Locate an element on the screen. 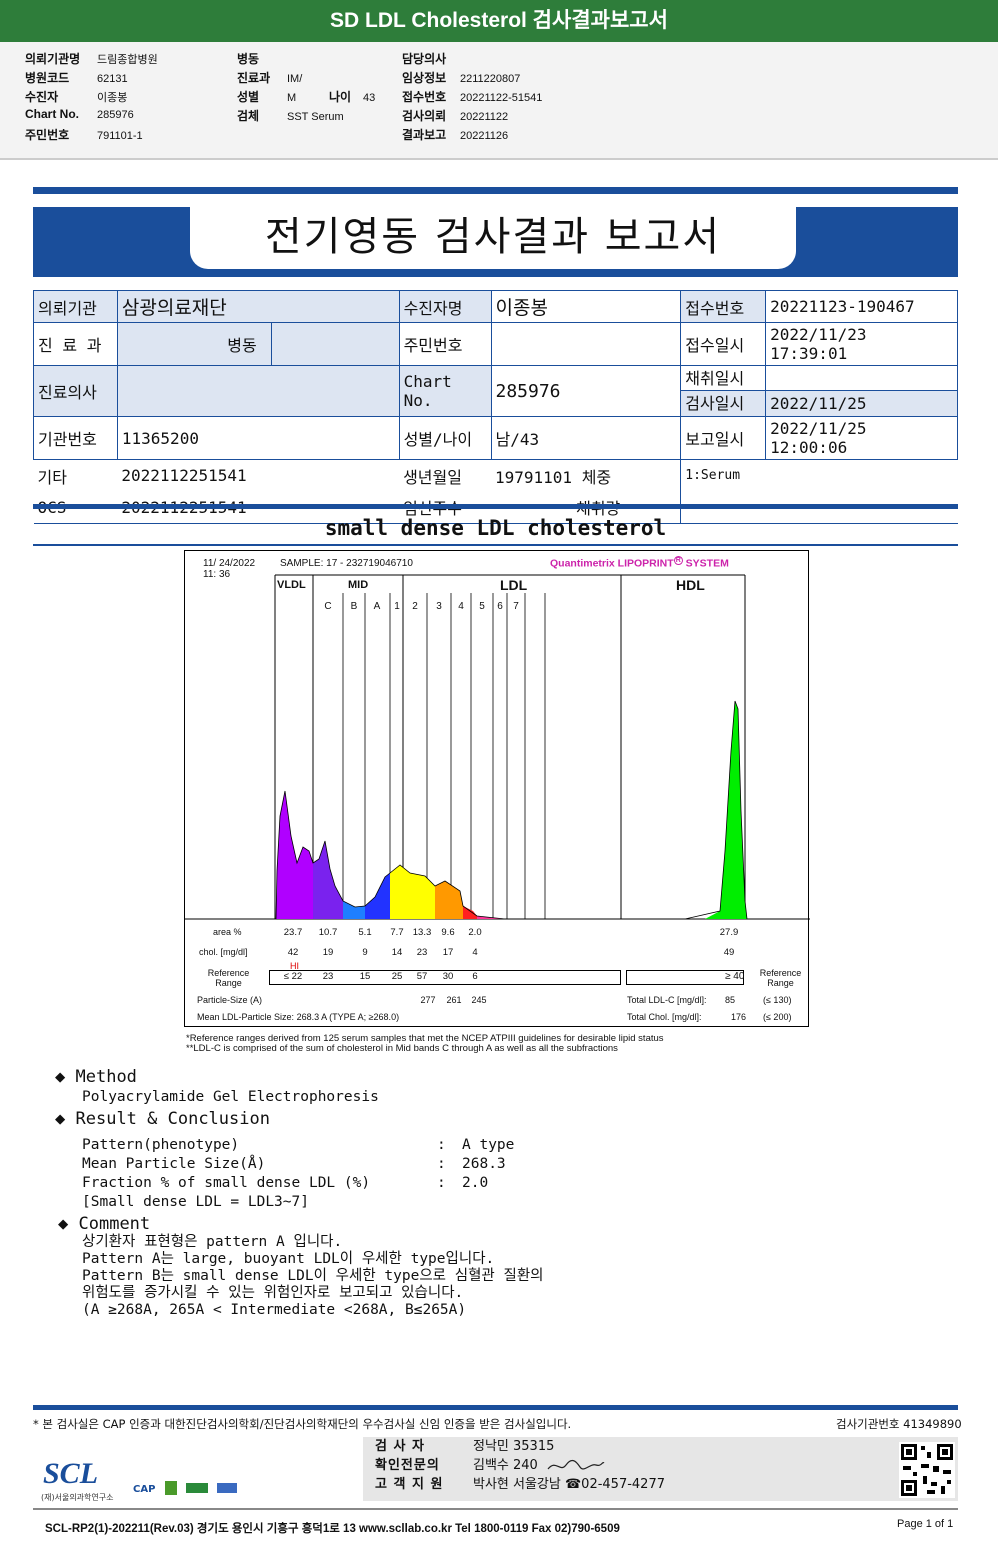 The width and height of the screenshot is (998, 1564). band-label: 6 is located at coordinates (500, 606).